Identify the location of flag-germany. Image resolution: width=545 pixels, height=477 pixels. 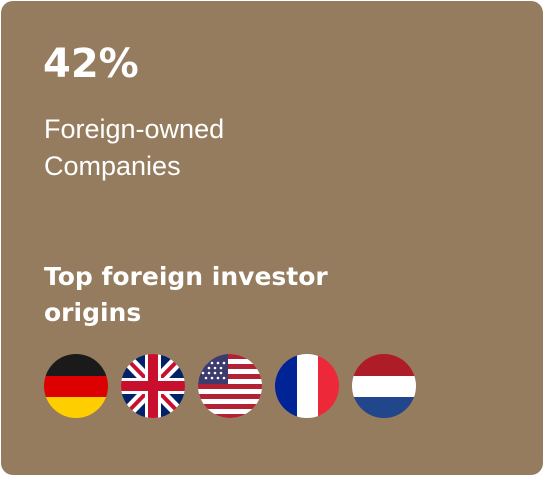
(76, 386).